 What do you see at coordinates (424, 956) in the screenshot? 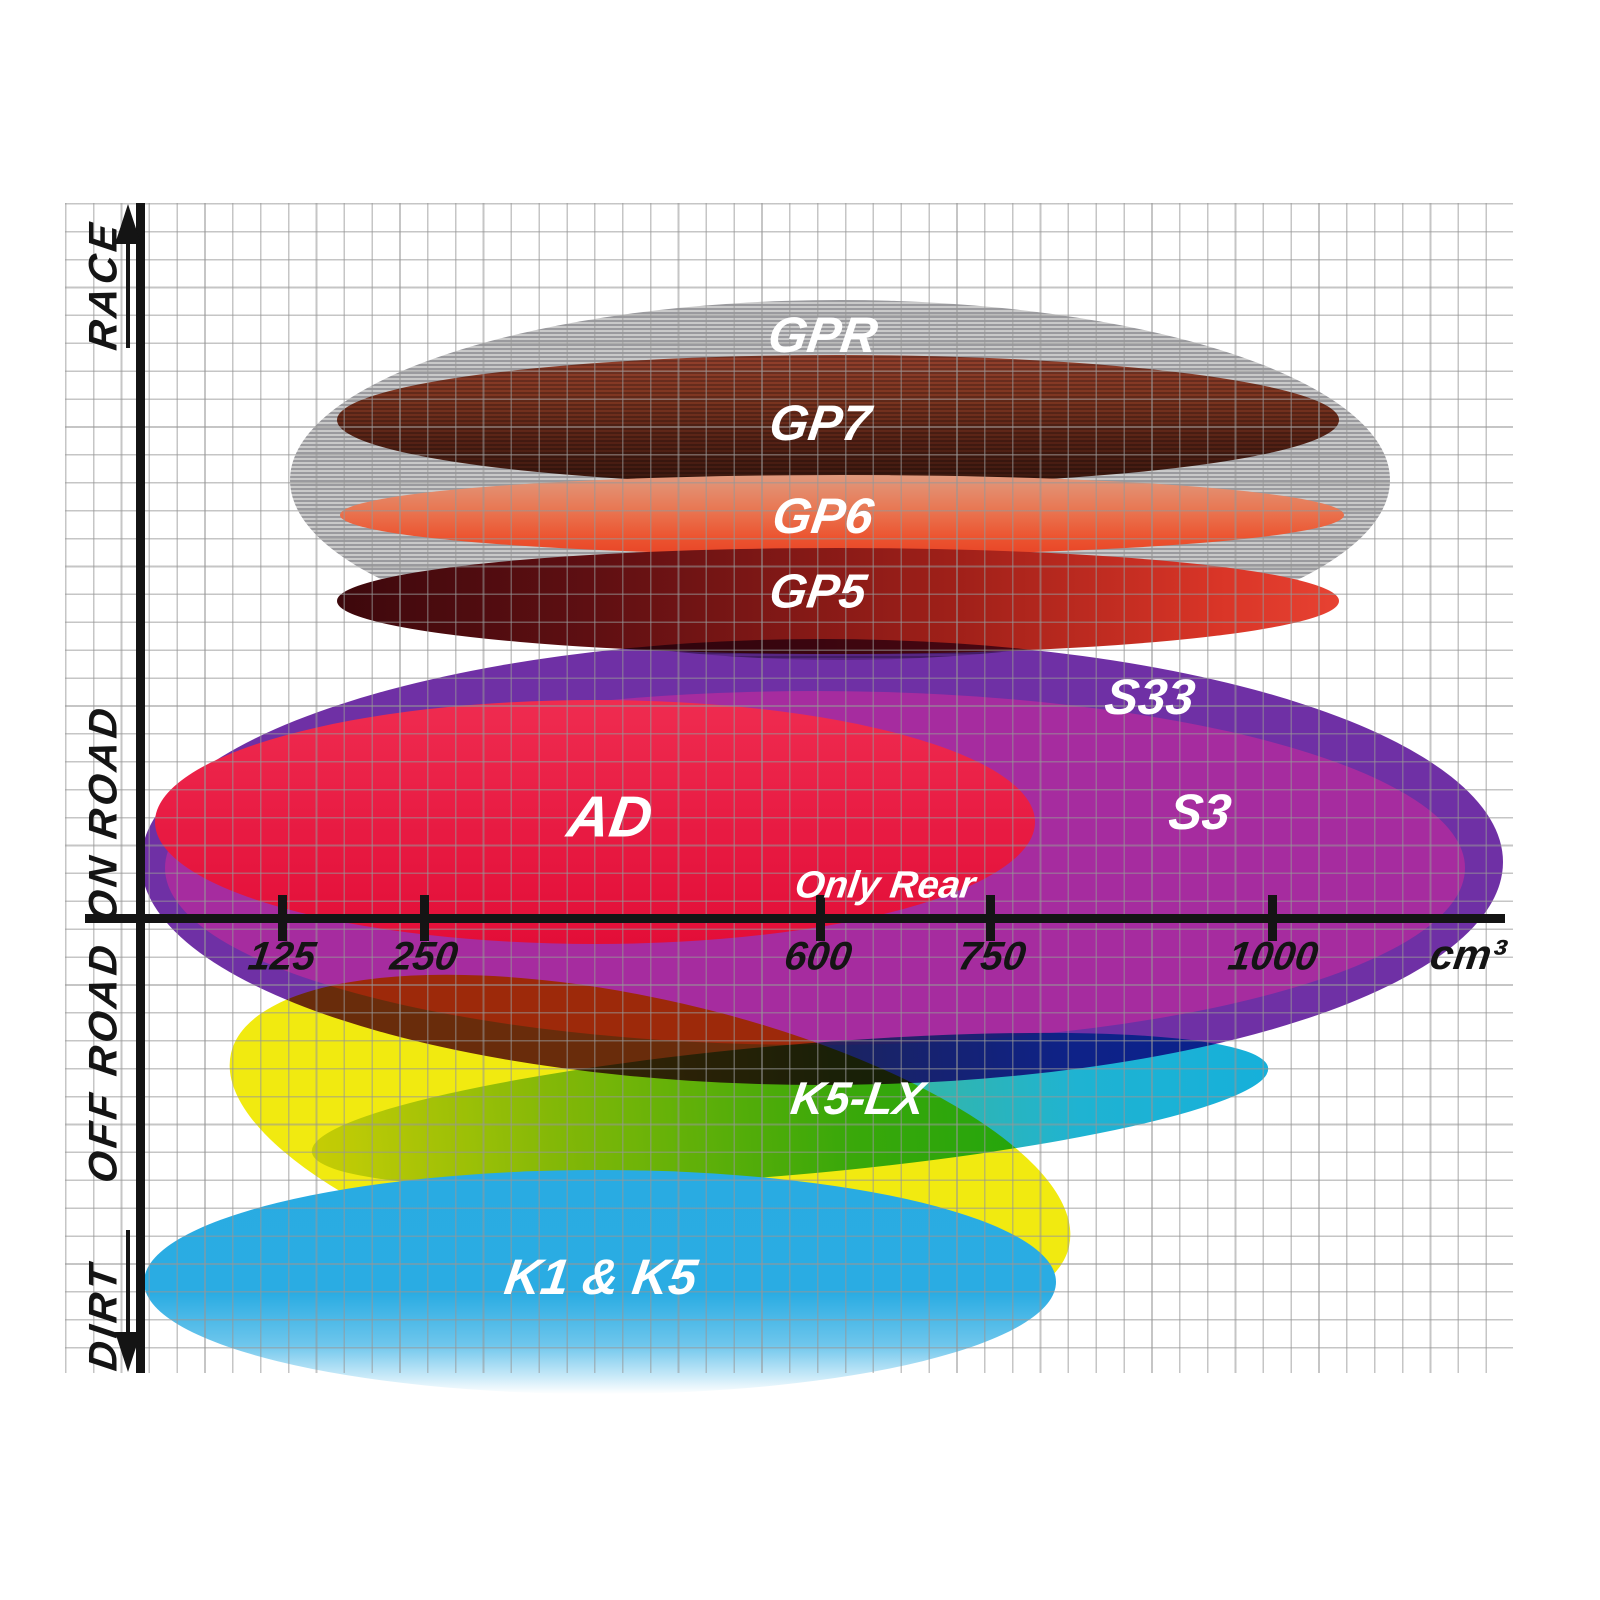
I see `x-tick-label-250: 250` at bounding box center [424, 956].